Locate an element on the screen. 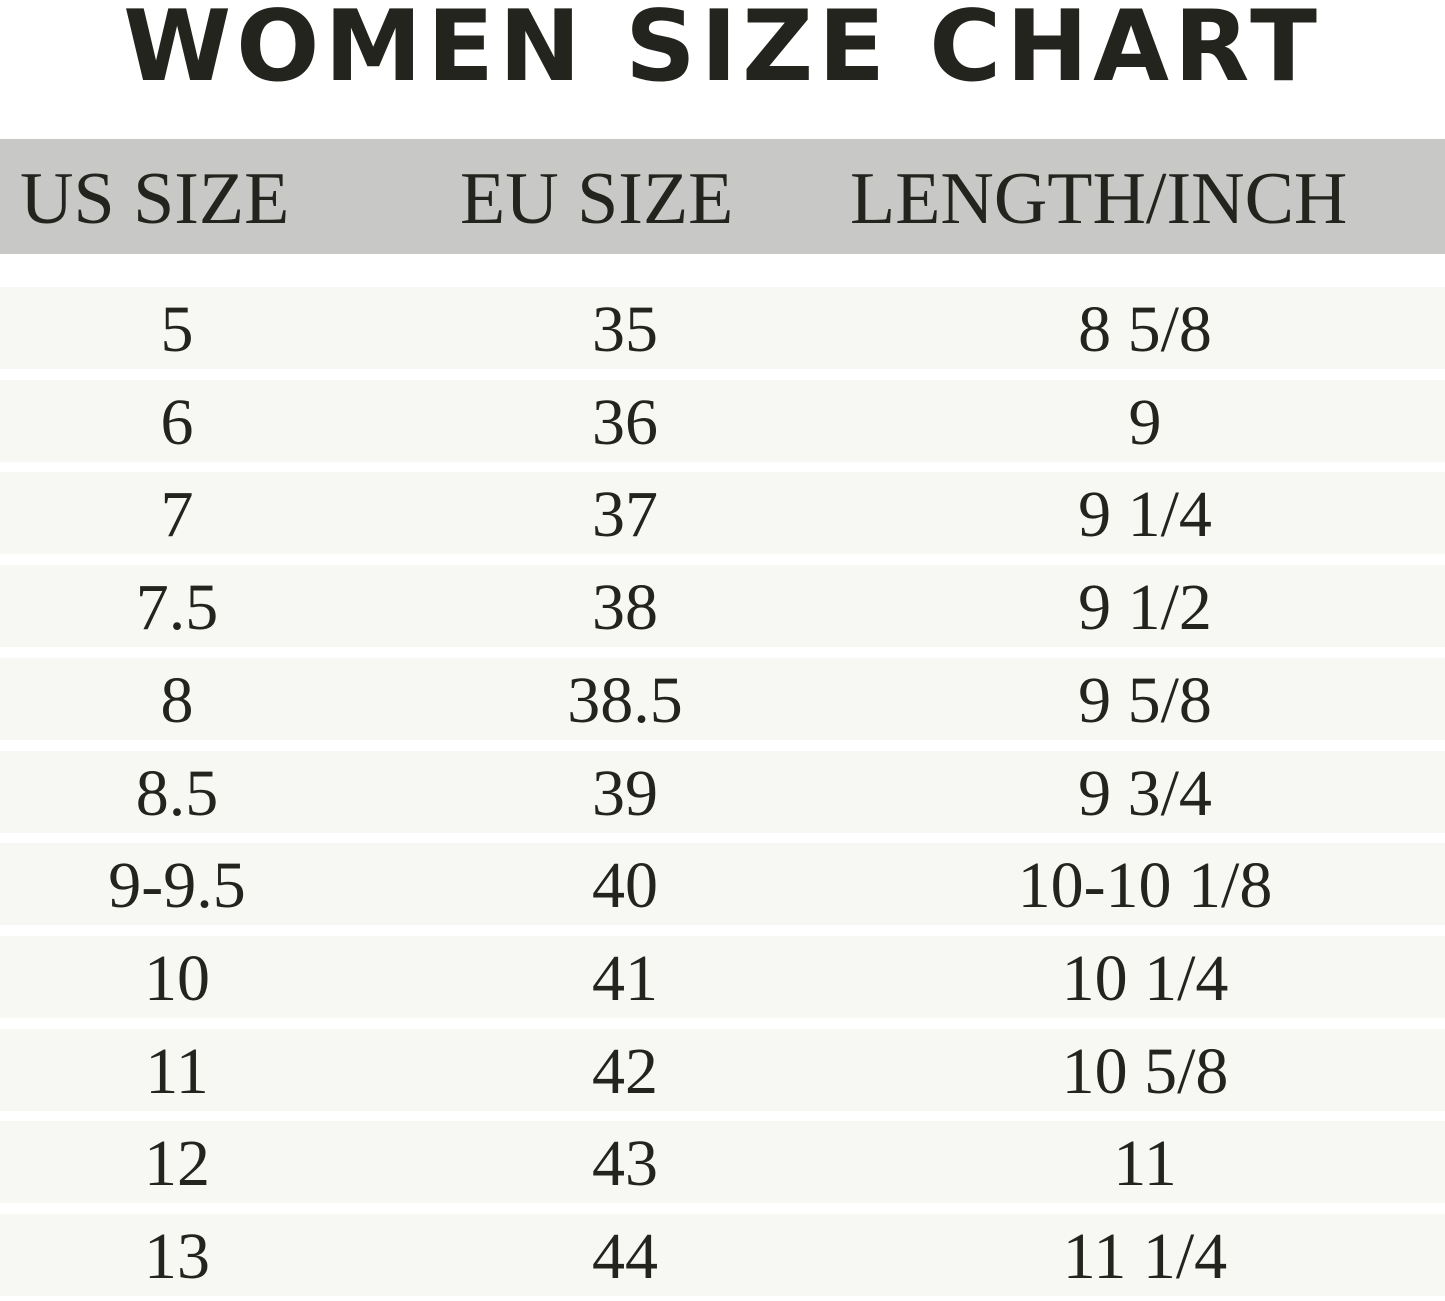 This screenshot has height=1301, width=1445. table-row: 13 44 11 1/4 is located at coordinates (722, 1255).